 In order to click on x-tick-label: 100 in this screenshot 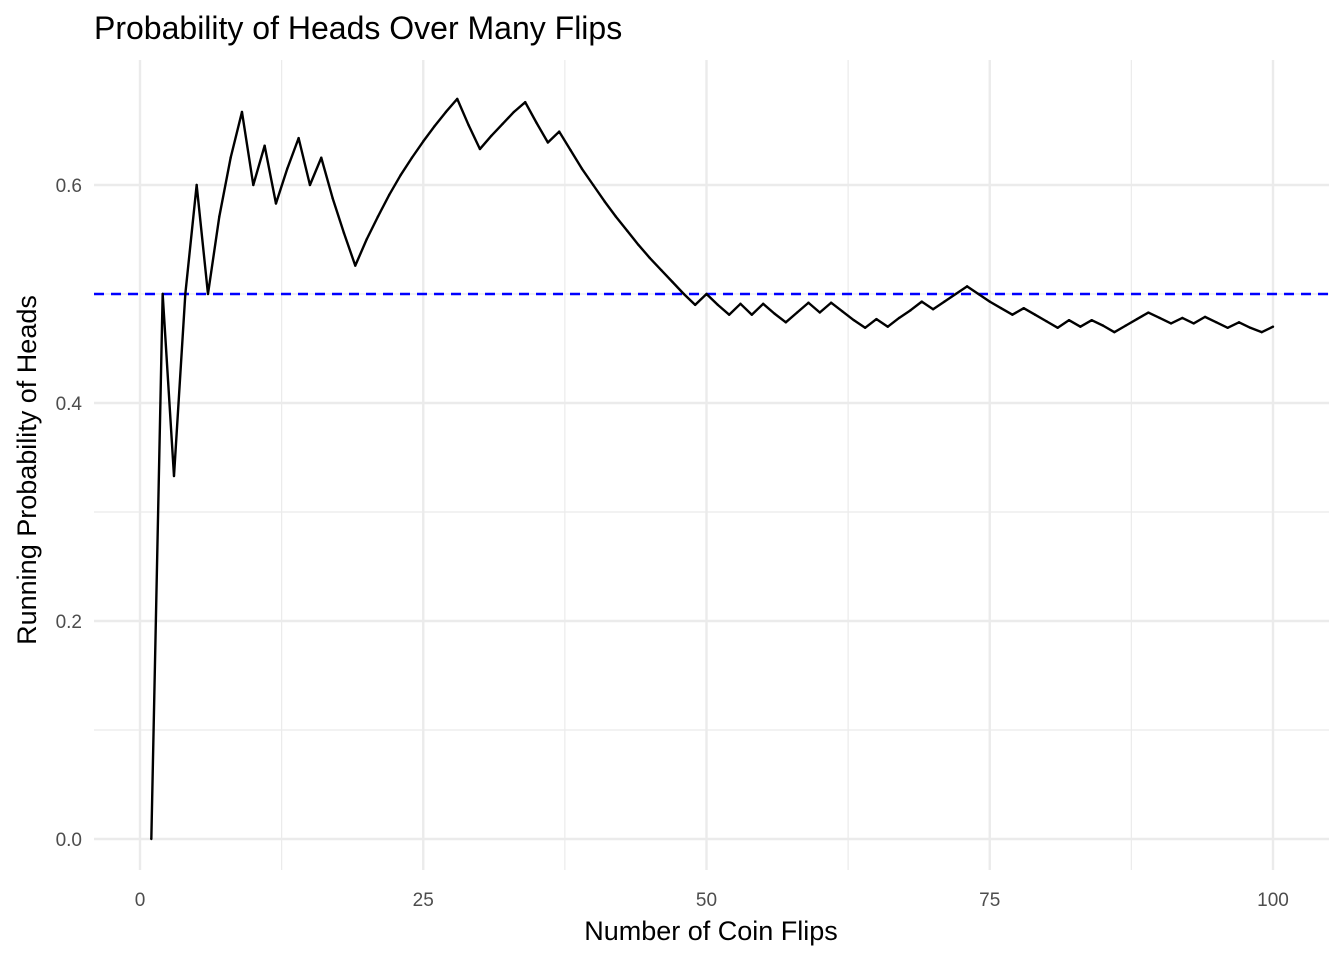, I will do `click(1273, 900)`.